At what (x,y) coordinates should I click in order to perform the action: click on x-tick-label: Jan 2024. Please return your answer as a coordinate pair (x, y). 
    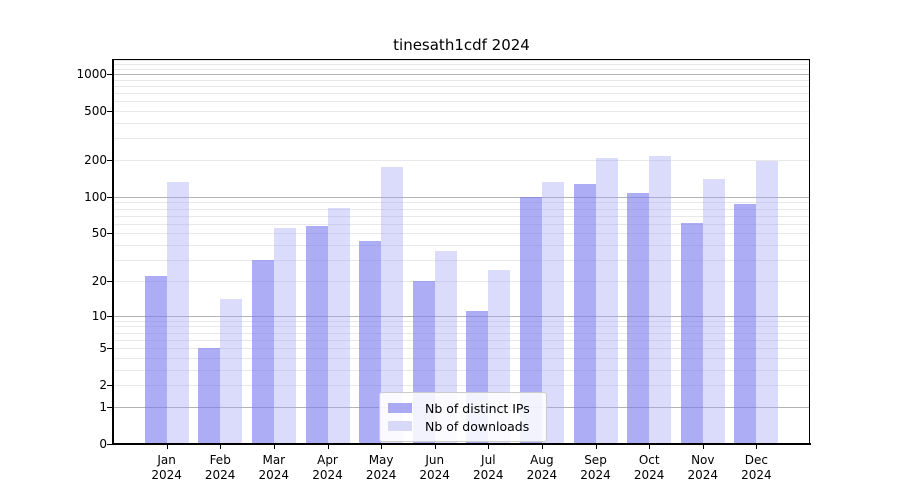
    Looking at the image, I should click on (166, 467).